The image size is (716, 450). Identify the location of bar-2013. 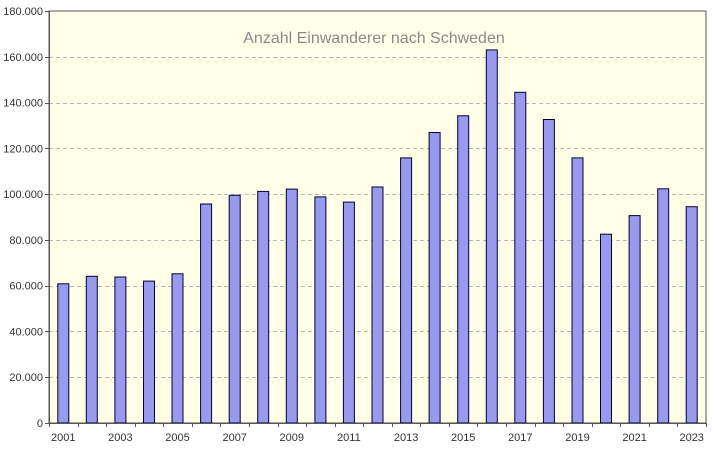
(406, 290).